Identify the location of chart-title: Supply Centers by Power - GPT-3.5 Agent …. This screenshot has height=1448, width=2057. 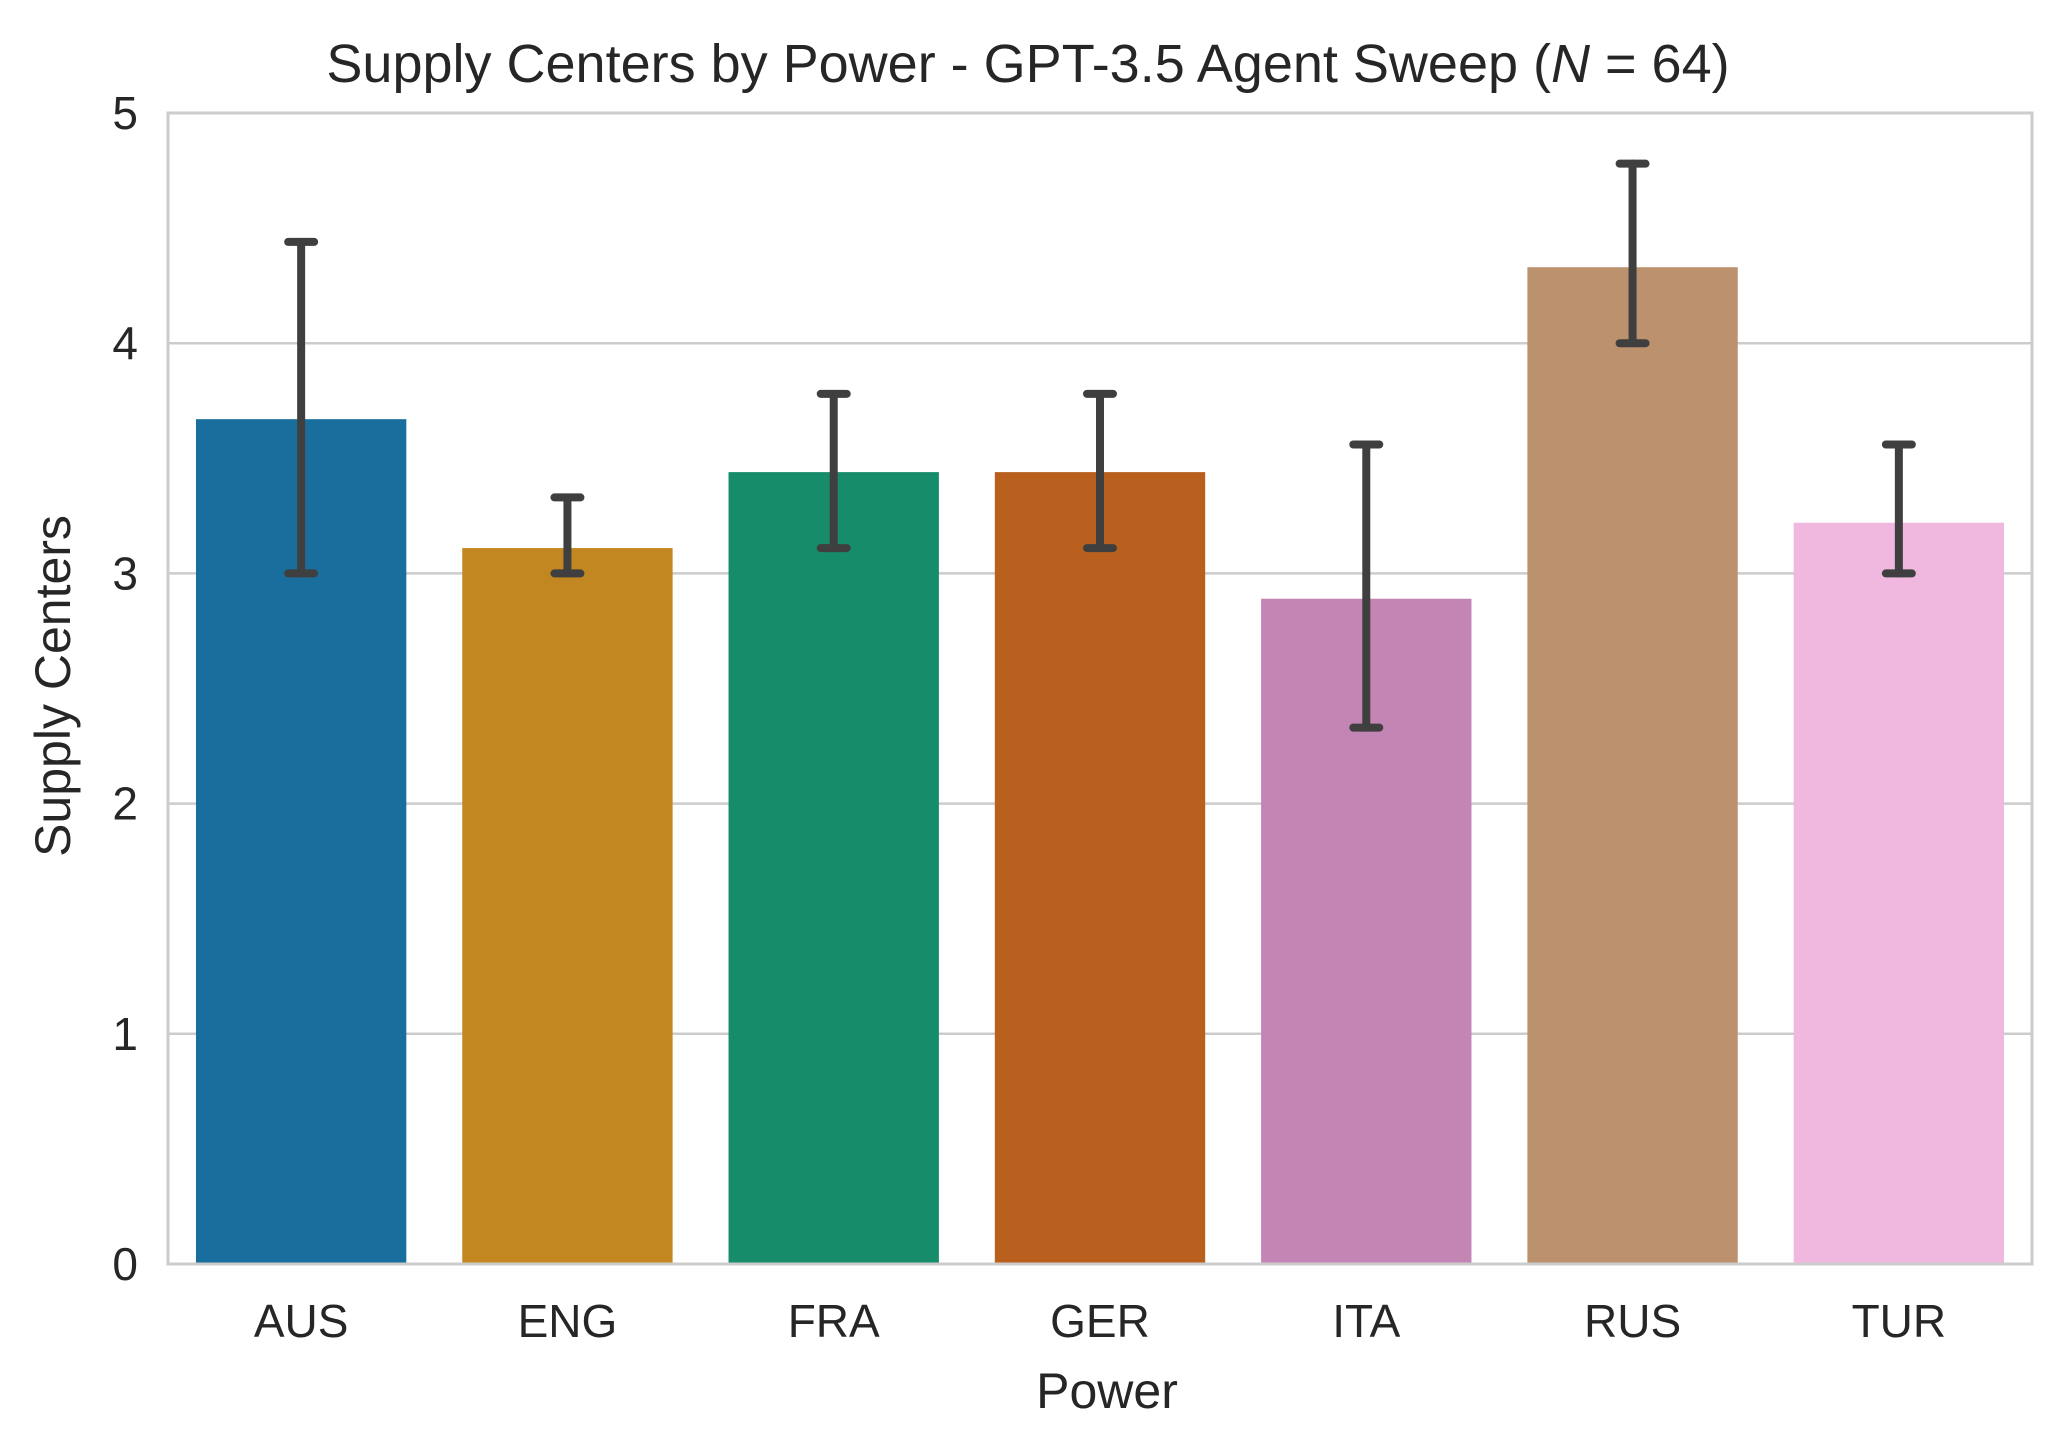
(1027, 64).